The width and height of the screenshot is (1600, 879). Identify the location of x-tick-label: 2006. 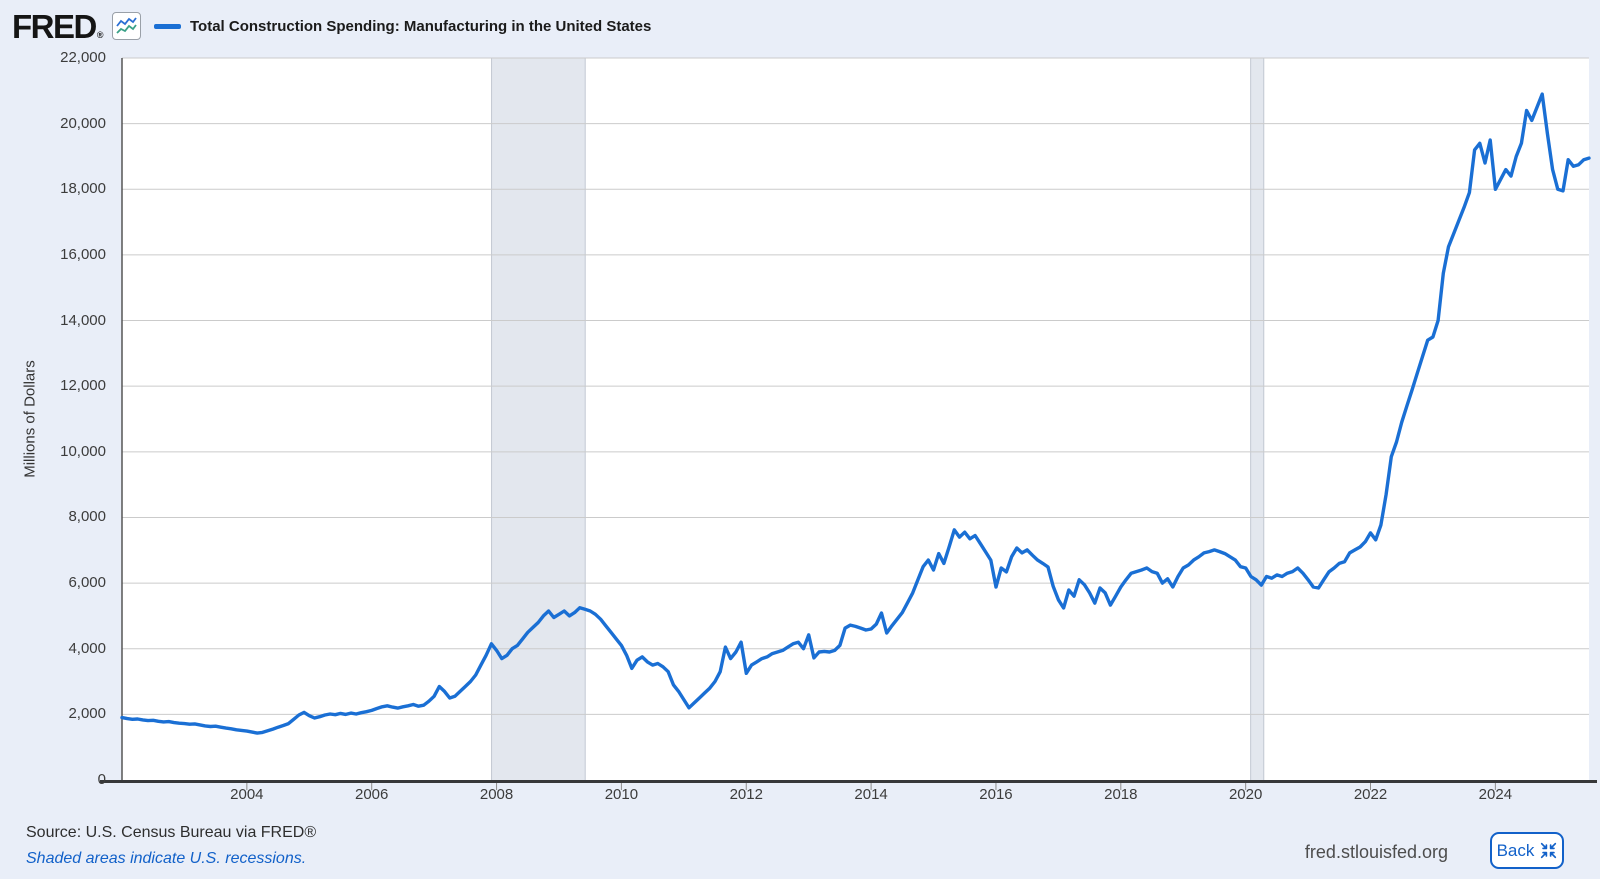
(372, 794).